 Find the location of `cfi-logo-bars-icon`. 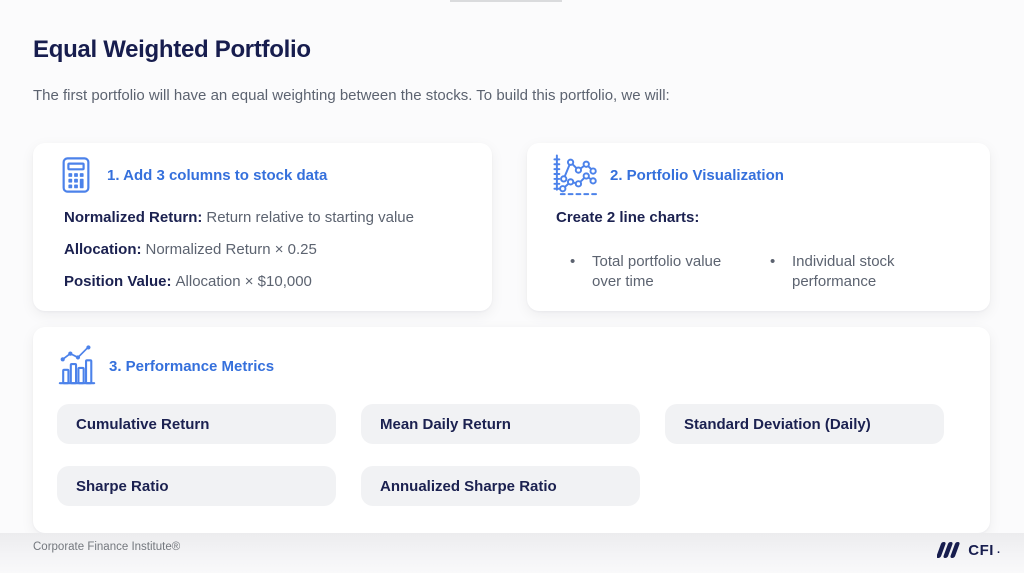

cfi-logo-bars-icon is located at coordinates (950, 550).